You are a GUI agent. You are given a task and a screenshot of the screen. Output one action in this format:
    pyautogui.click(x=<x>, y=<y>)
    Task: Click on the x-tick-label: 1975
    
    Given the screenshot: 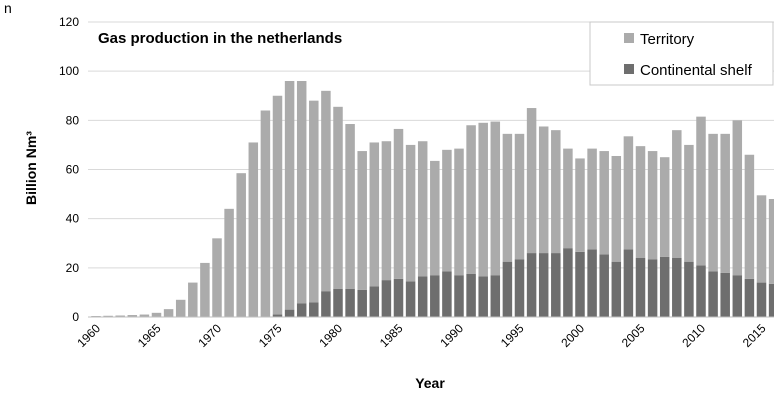 What is the action you would take?
    pyautogui.click(x=270, y=335)
    